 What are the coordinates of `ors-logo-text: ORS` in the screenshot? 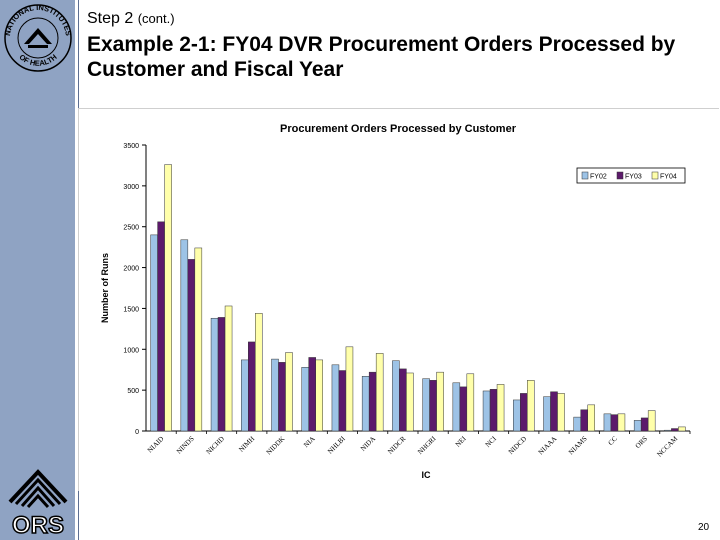 It's located at (38, 525).